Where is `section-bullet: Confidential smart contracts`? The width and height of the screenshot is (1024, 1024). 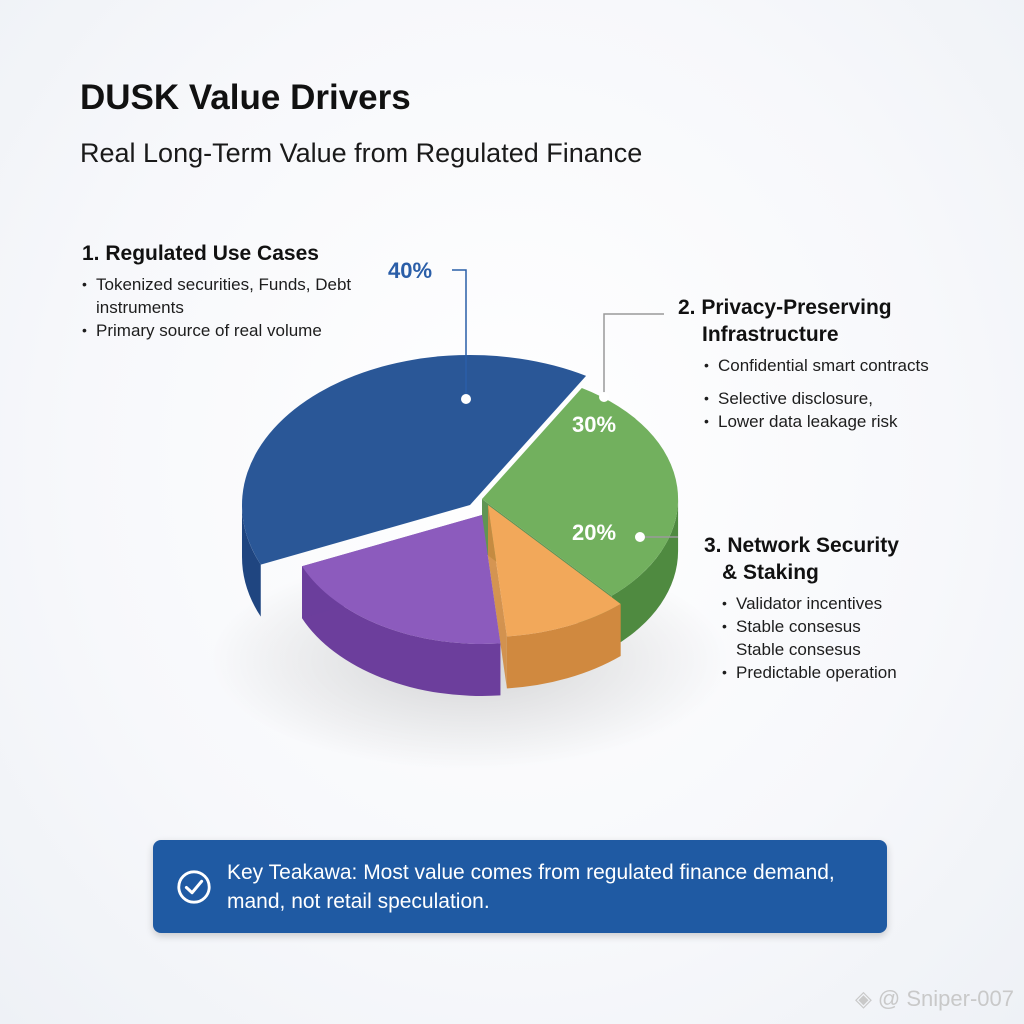
section-bullet: Confidential smart contracts is located at coordinates (851, 365).